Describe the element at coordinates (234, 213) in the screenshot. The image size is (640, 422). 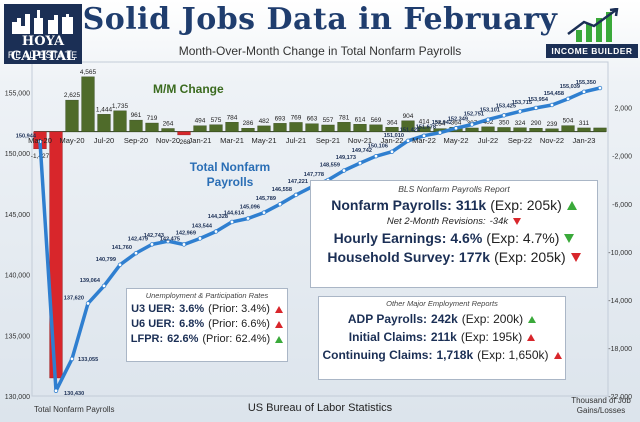
I see `line-data-label: 144,614` at that location.